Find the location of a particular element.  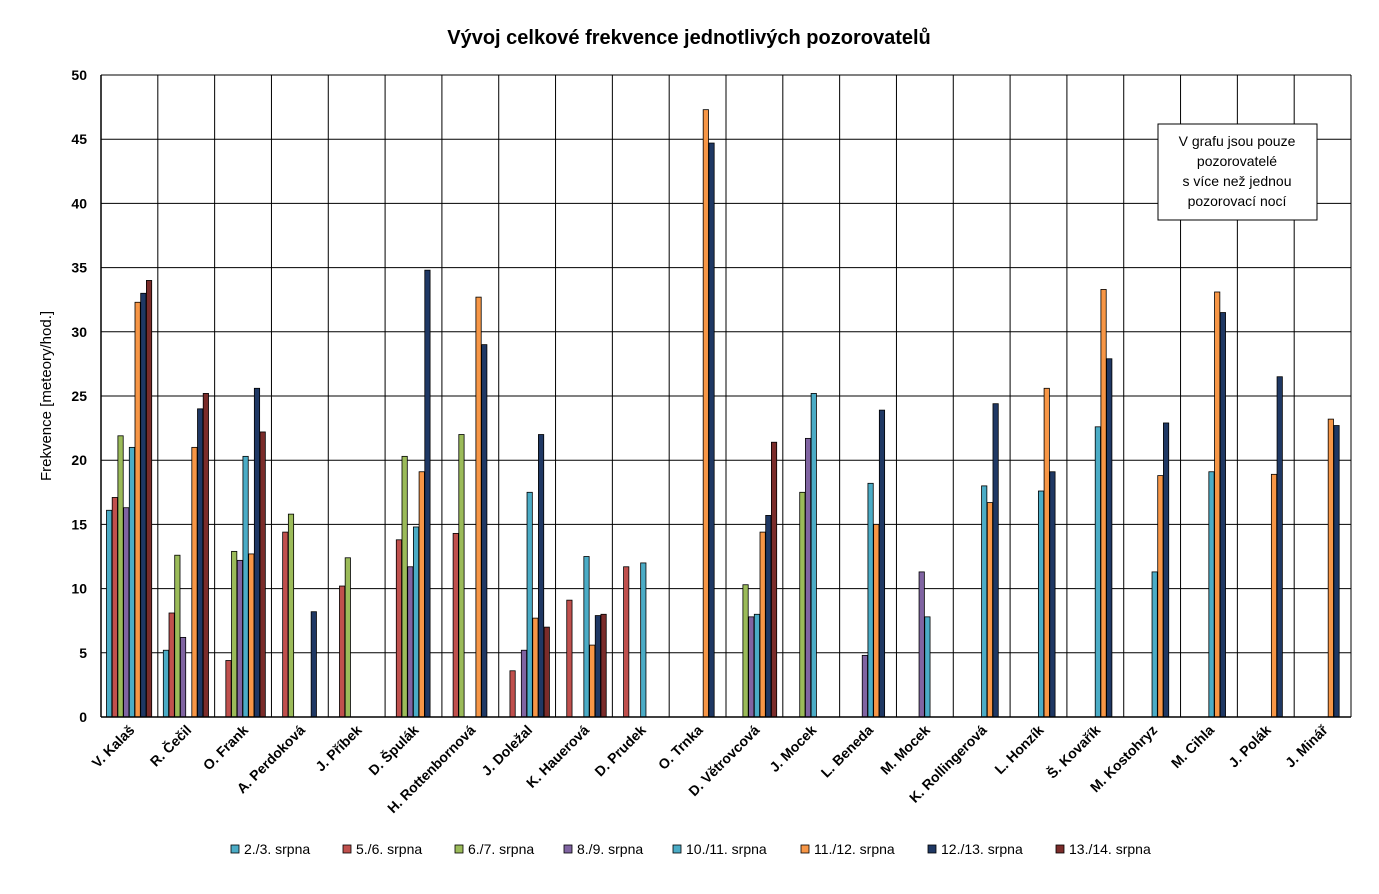

annotation-line-4: pozorovací nocí is located at coordinates (1237, 201).